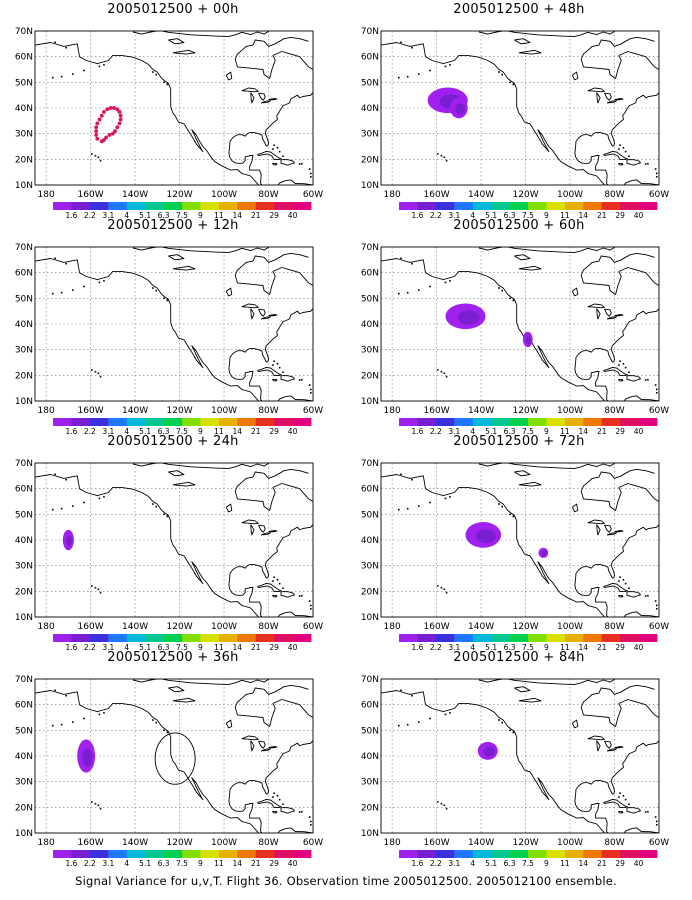 The height and width of the screenshot is (900, 692). What do you see at coordinates (510, 863) in the screenshot?
I see `colorbar-label: 6.3` at bounding box center [510, 863].